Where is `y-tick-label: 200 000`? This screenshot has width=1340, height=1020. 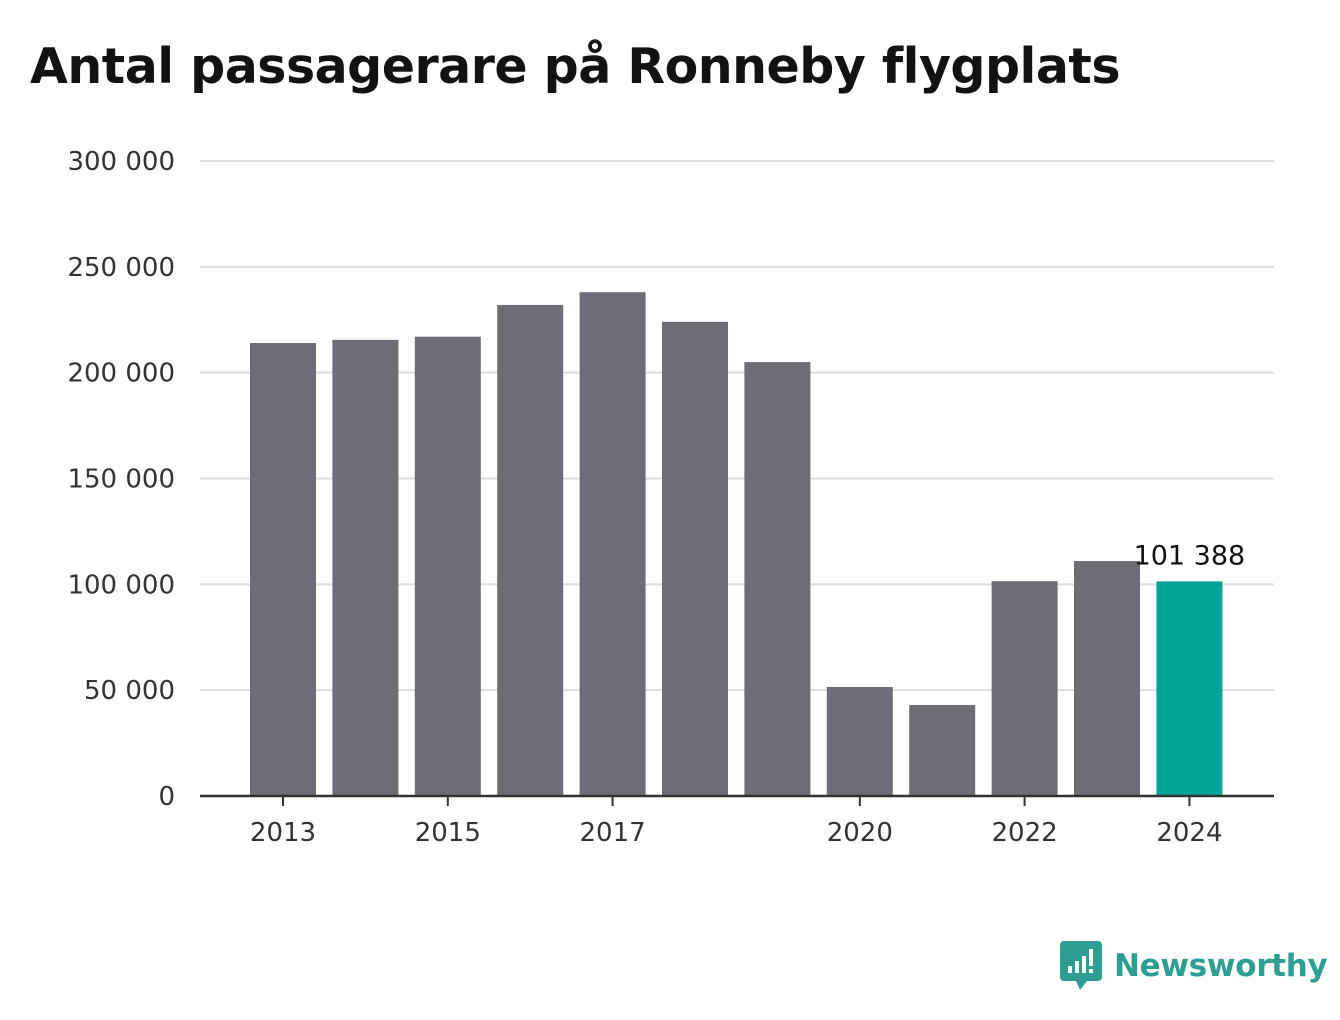 y-tick-label: 200 000 is located at coordinates (121, 374).